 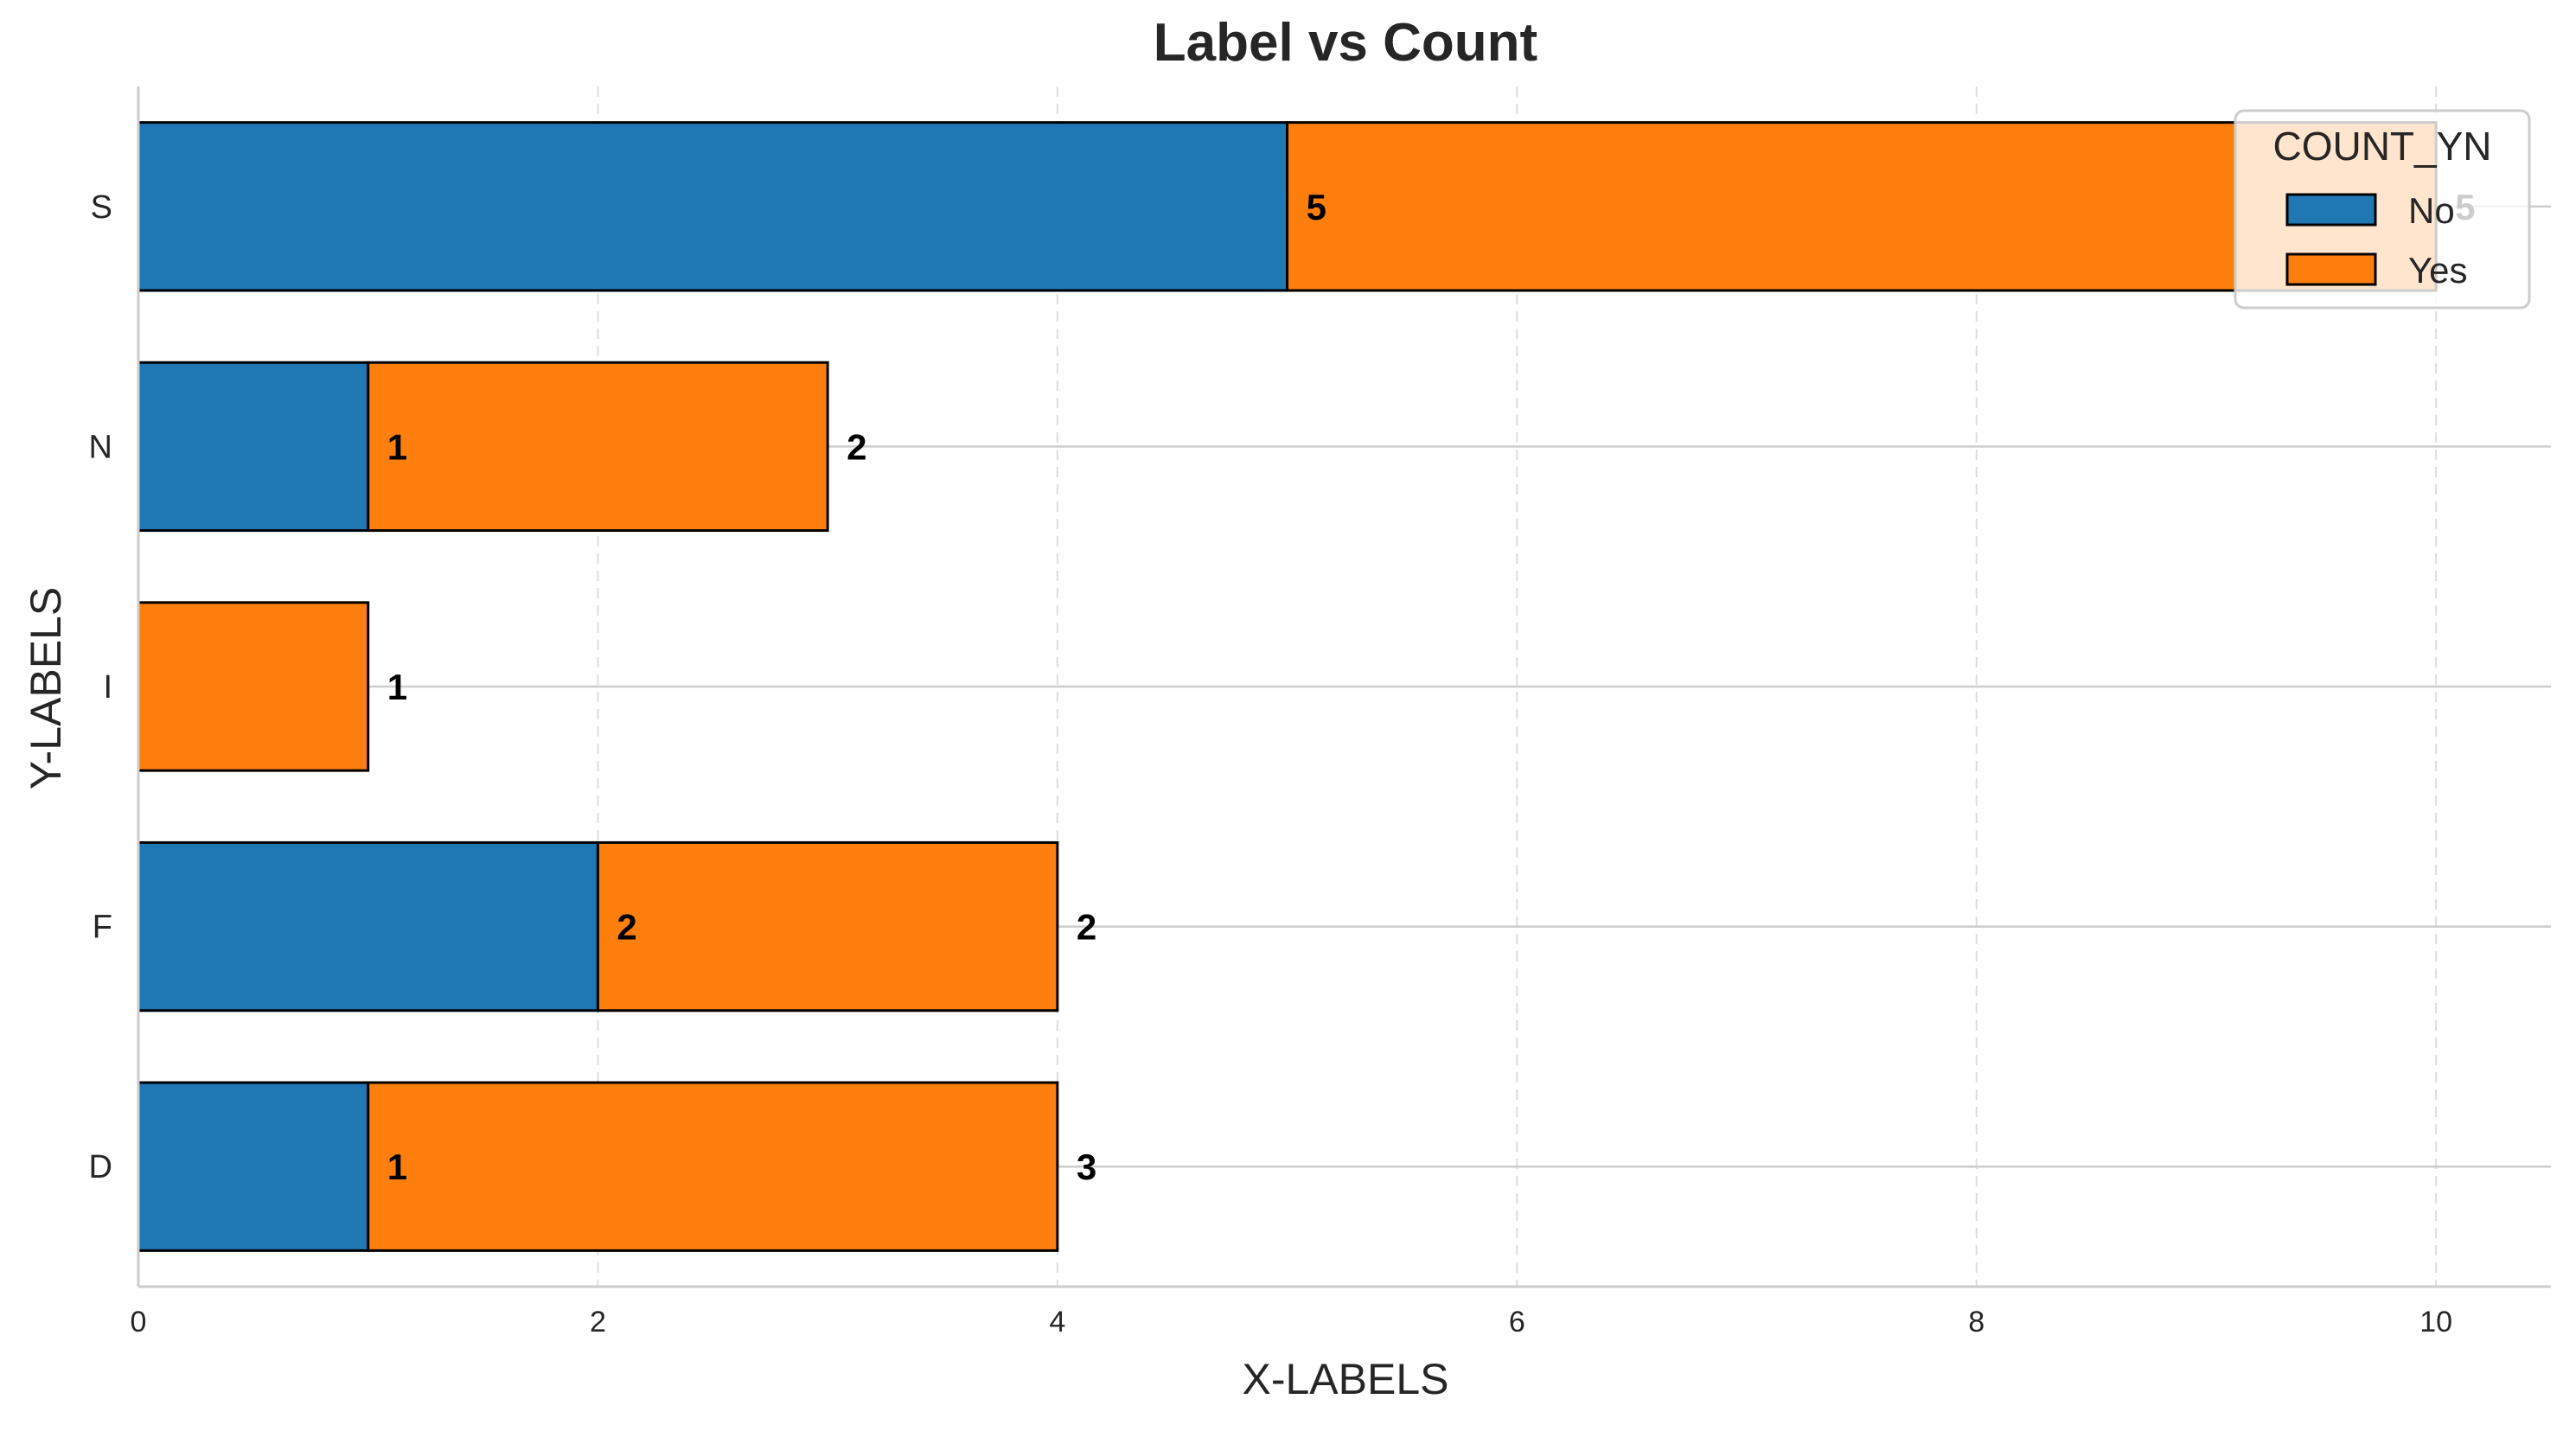 I want to click on bar-yes-n, so click(x=598, y=447).